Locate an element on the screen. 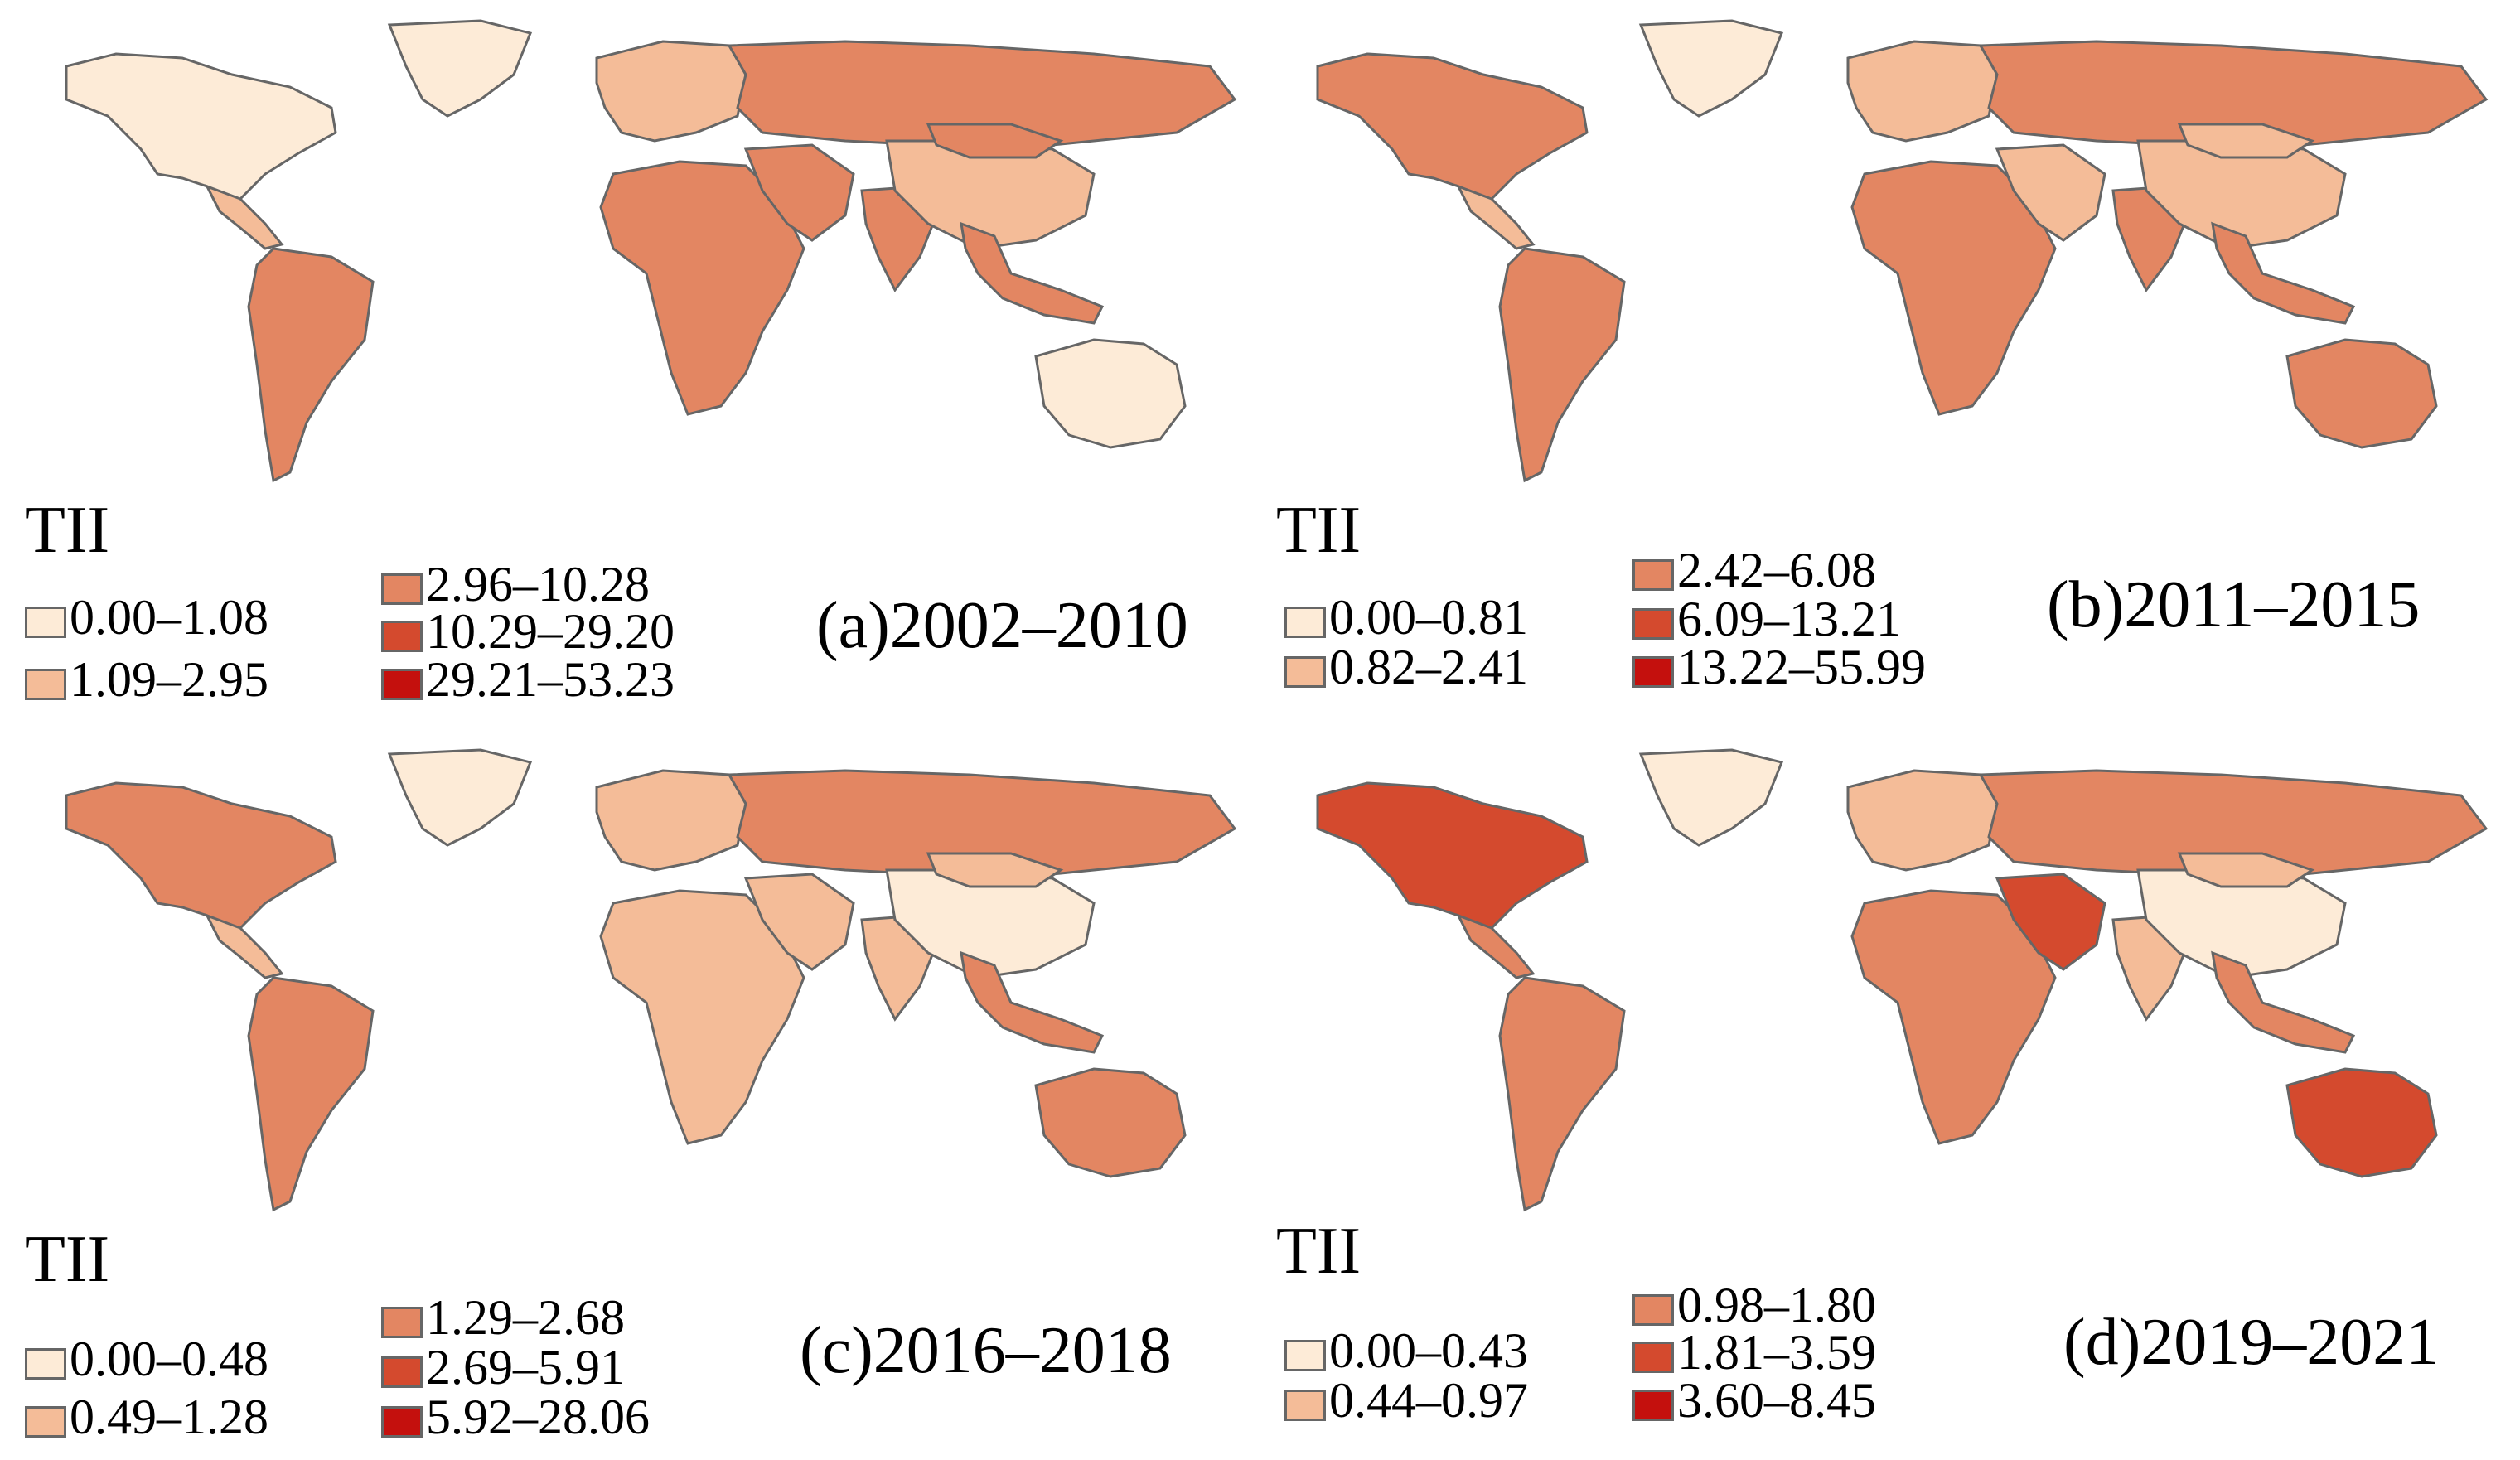 The height and width of the screenshot is (1460, 2520). legend-class-5: 29.21–53.23 is located at coordinates (528, 679).